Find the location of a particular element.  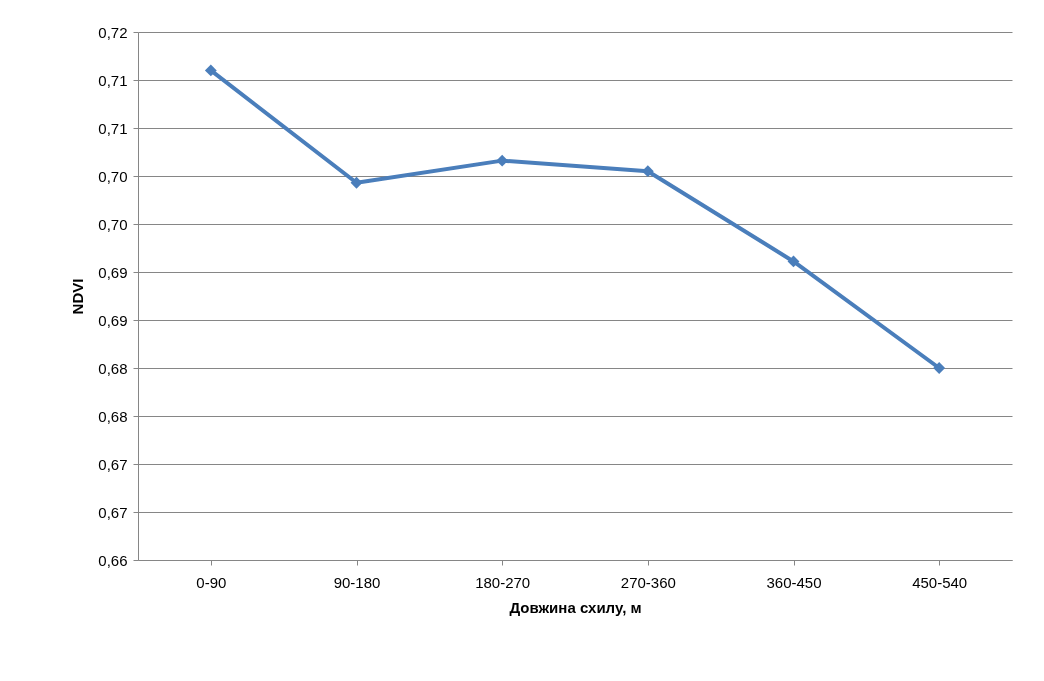

y-tick-label: 0,66 is located at coordinates (113, 560).